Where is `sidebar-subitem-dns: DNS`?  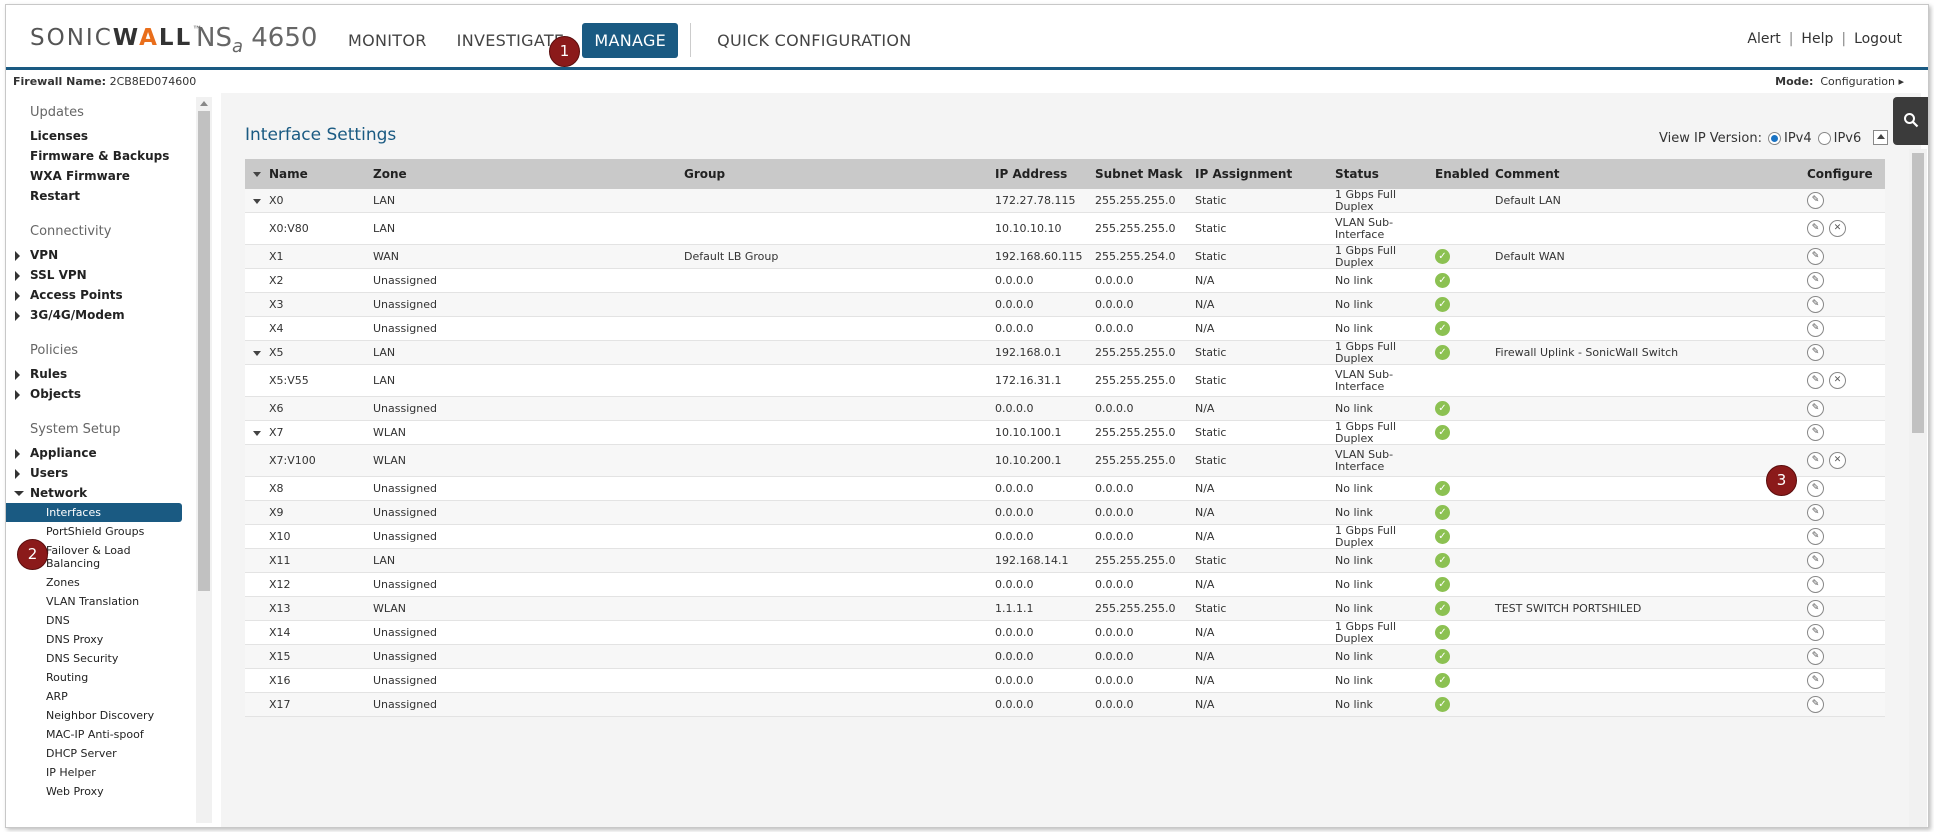
sidebar-subitem-dns: DNS is located at coordinates (58, 620).